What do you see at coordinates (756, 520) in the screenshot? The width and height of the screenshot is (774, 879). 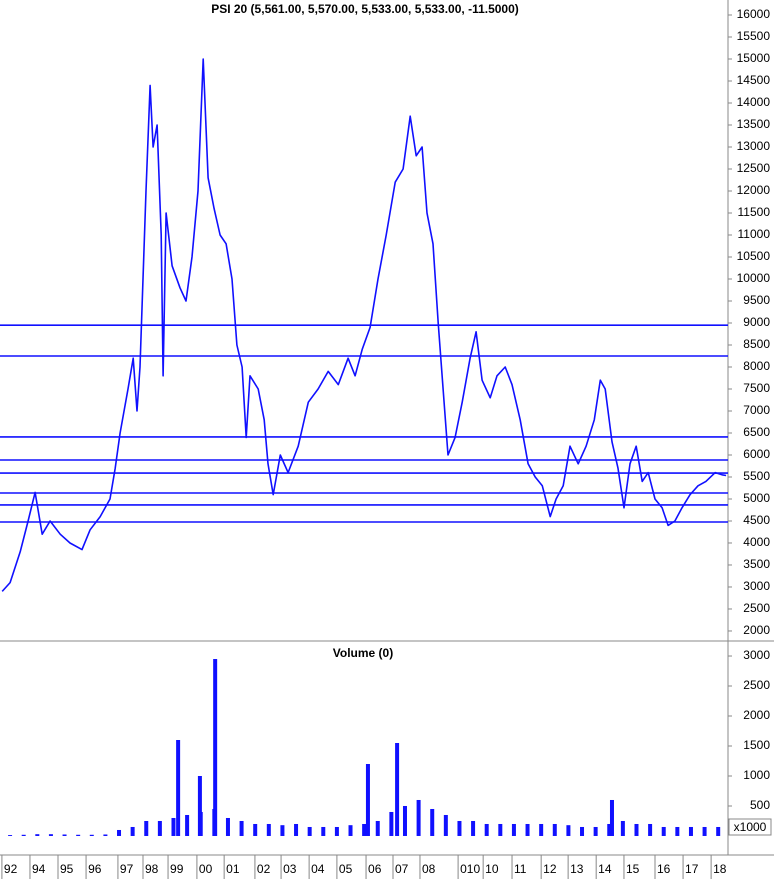 I see `y-tick-label: 4500` at bounding box center [756, 520].